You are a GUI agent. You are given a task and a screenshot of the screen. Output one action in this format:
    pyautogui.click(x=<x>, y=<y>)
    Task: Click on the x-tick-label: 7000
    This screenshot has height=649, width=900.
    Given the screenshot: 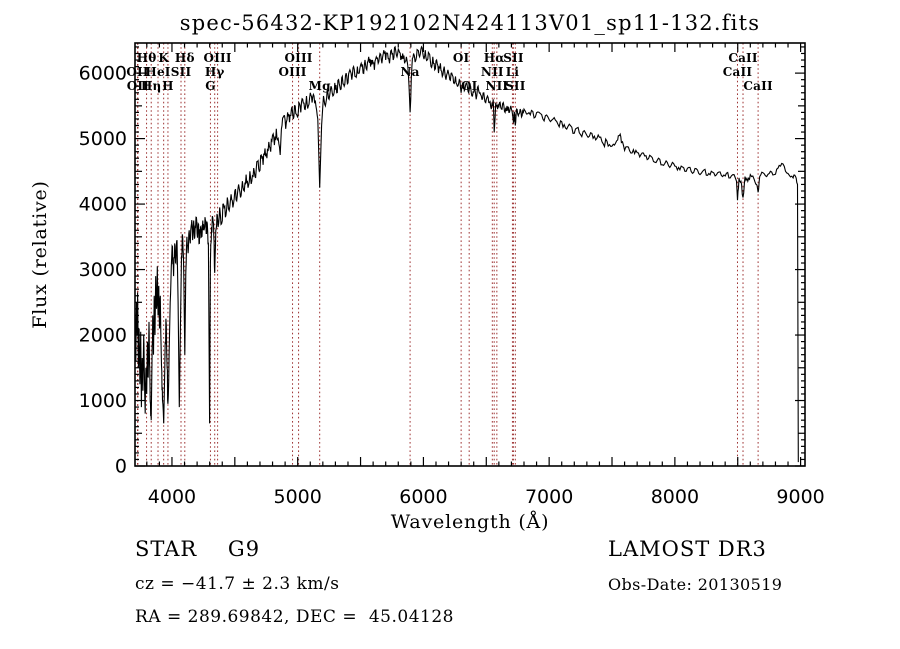 What is the action you would take?
    pyautogui.click(x=549, y=497)
    